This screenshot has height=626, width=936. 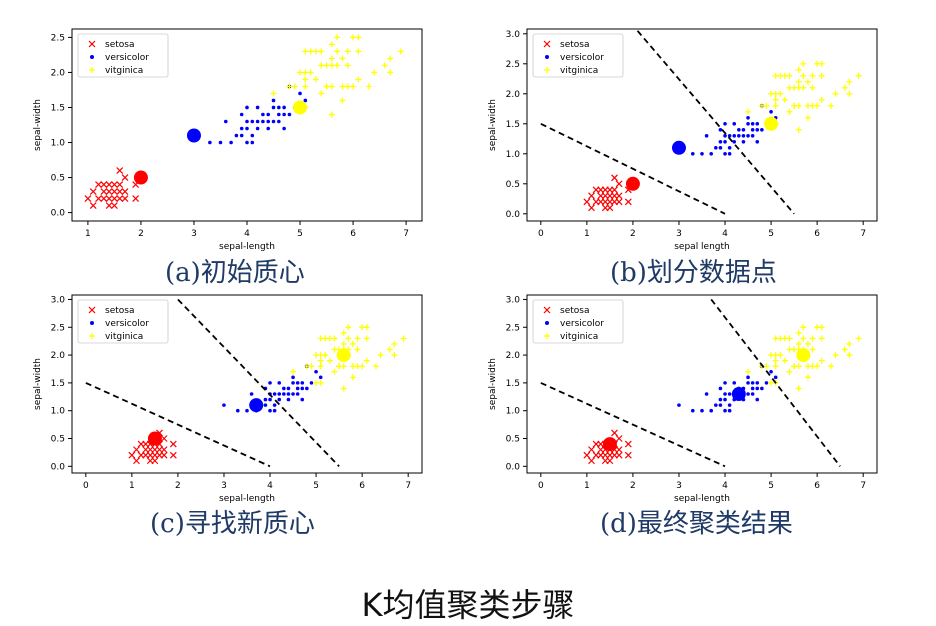 What do you see at coordinates (247, 234) in the screenshot?
I see `x-tick-label: 4` at bounding box center [247, 234].